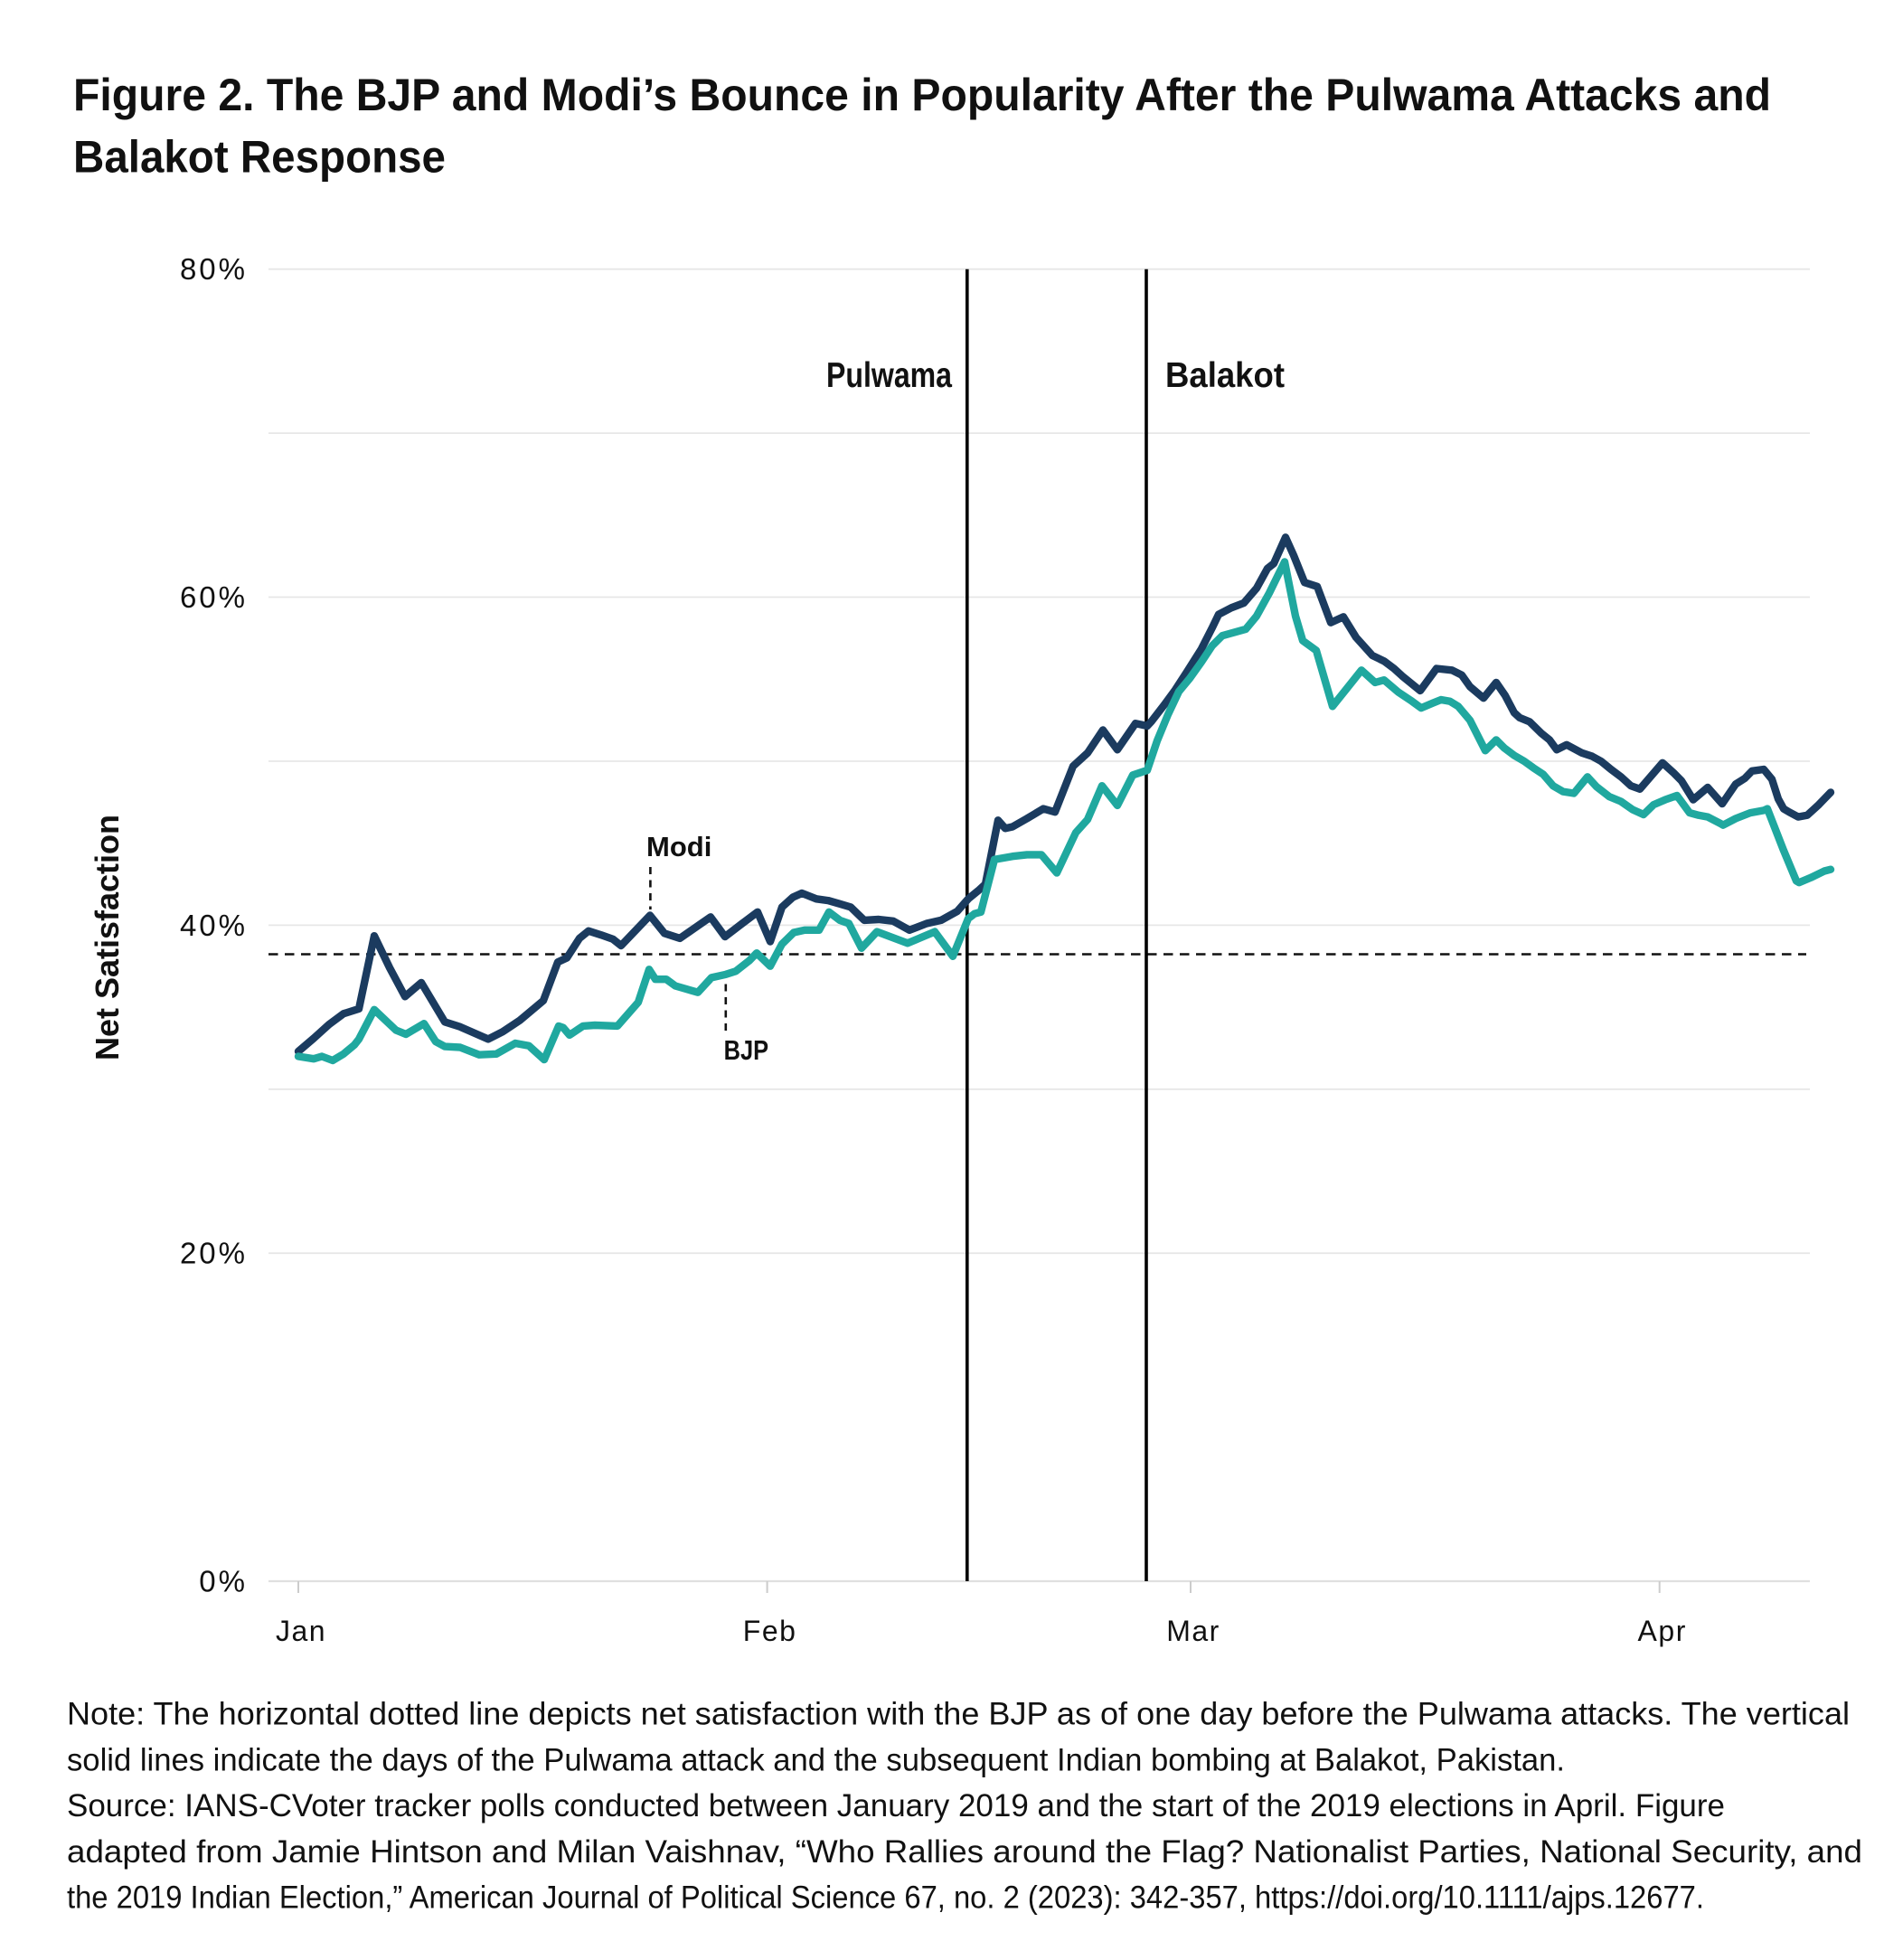 The height and width of the screenshot is (1960, 1884). I want to click on svg-text: BJP, so click(746, 1050).